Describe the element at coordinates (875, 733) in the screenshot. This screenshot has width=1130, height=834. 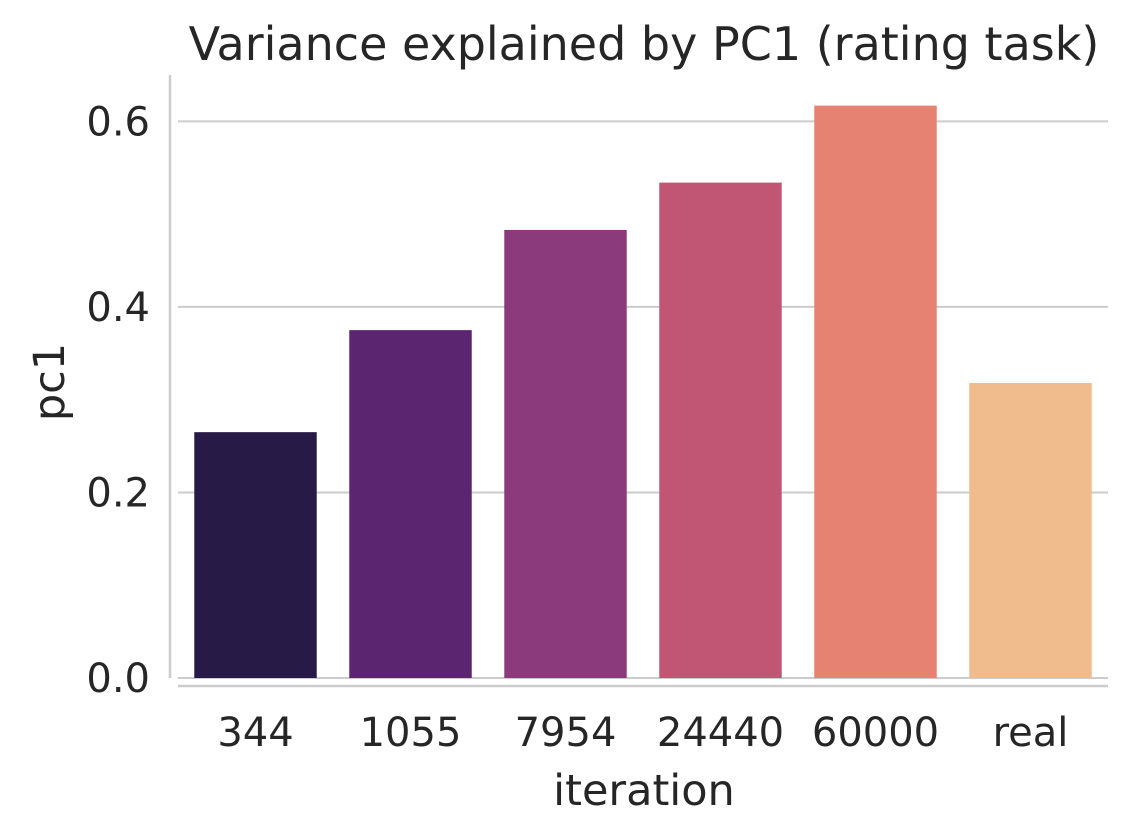
I see `x-tick-label: 60000` at that location.